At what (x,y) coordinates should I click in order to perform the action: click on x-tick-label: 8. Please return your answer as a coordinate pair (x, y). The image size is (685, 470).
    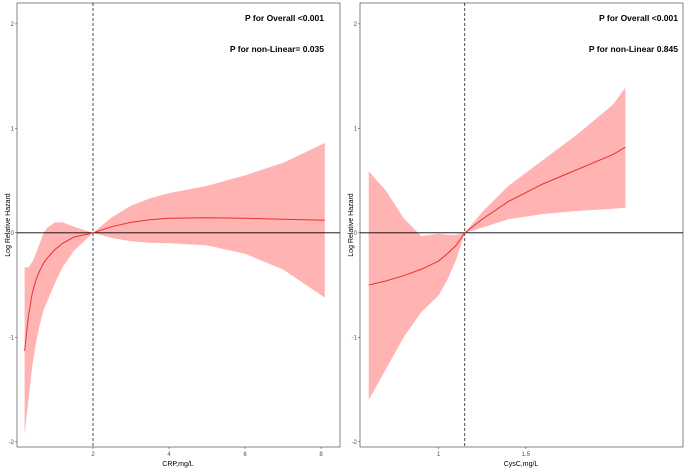
    Looking at the image, I should click on (321, 455).